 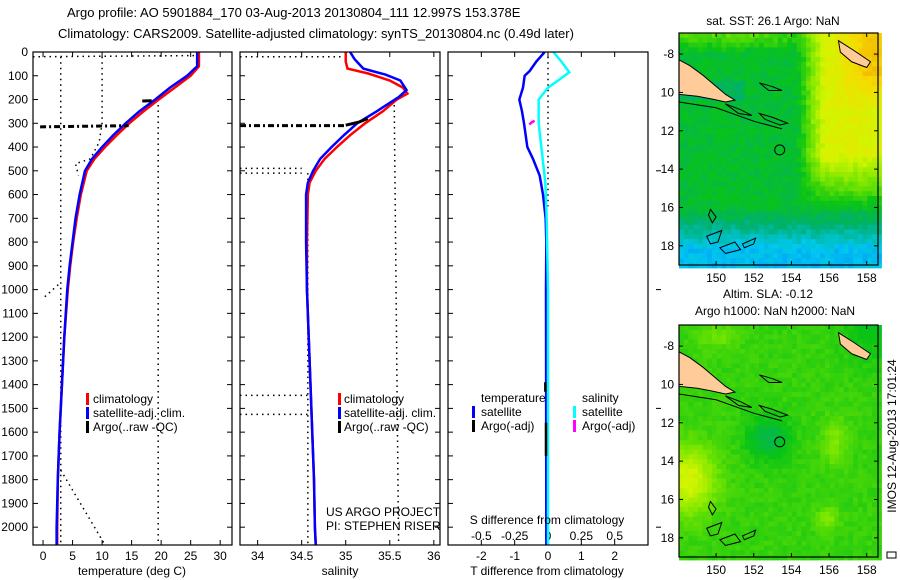 What do you see at coordinates (515, 536) in the screenshot?
I see `s-tick-label: -0.25` at bounding box center [515, 536].